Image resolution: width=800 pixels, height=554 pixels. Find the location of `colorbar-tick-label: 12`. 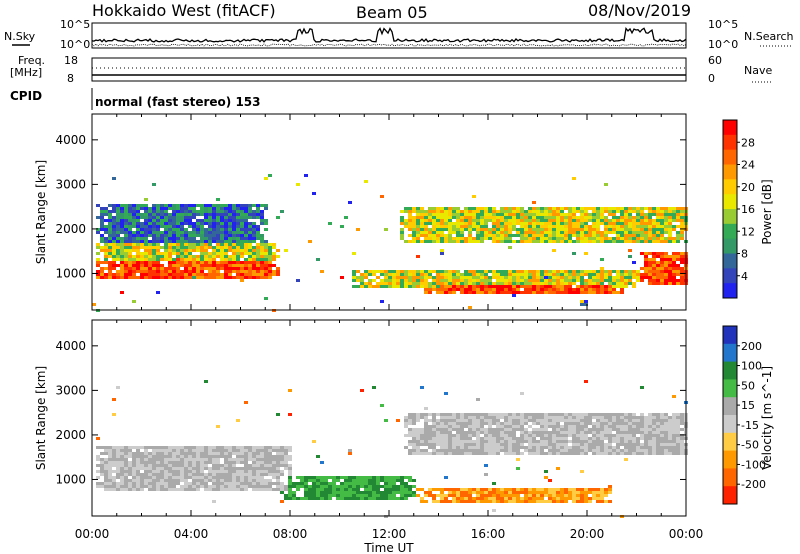

colorbar-tick-label: 12 is located at coordinates (748, 231).